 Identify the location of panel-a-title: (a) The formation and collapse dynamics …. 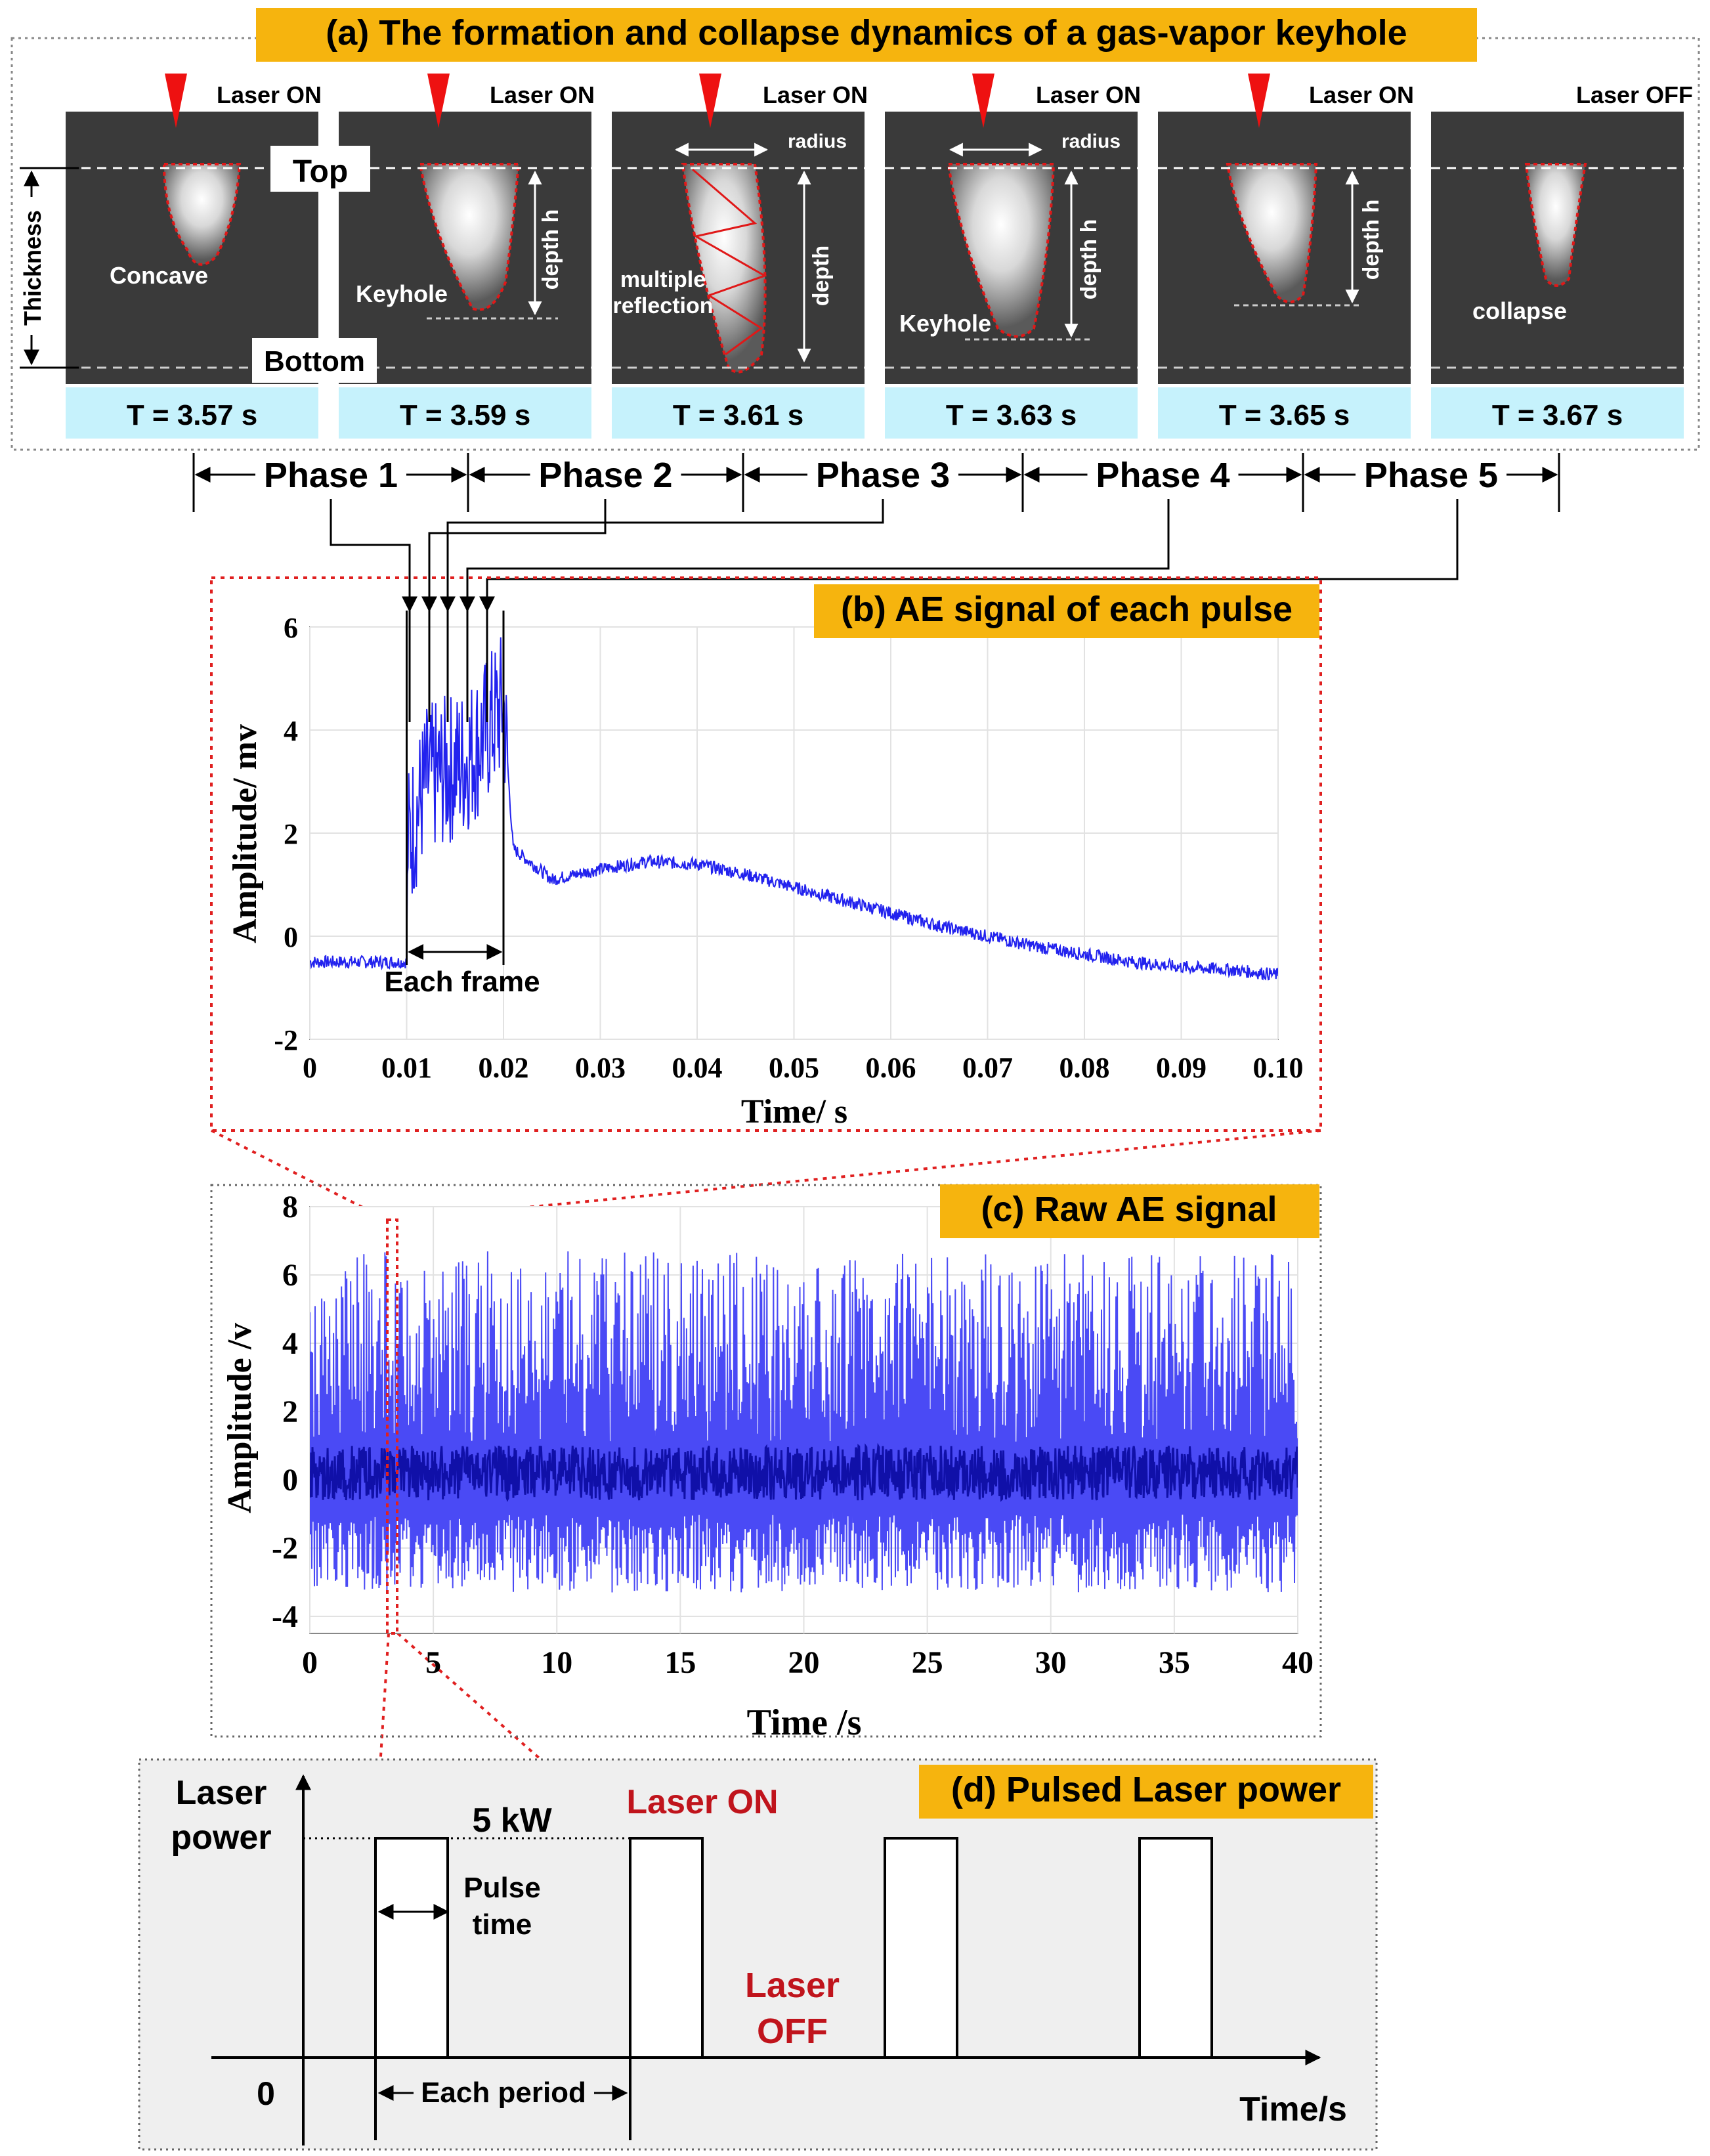
(866, 33).